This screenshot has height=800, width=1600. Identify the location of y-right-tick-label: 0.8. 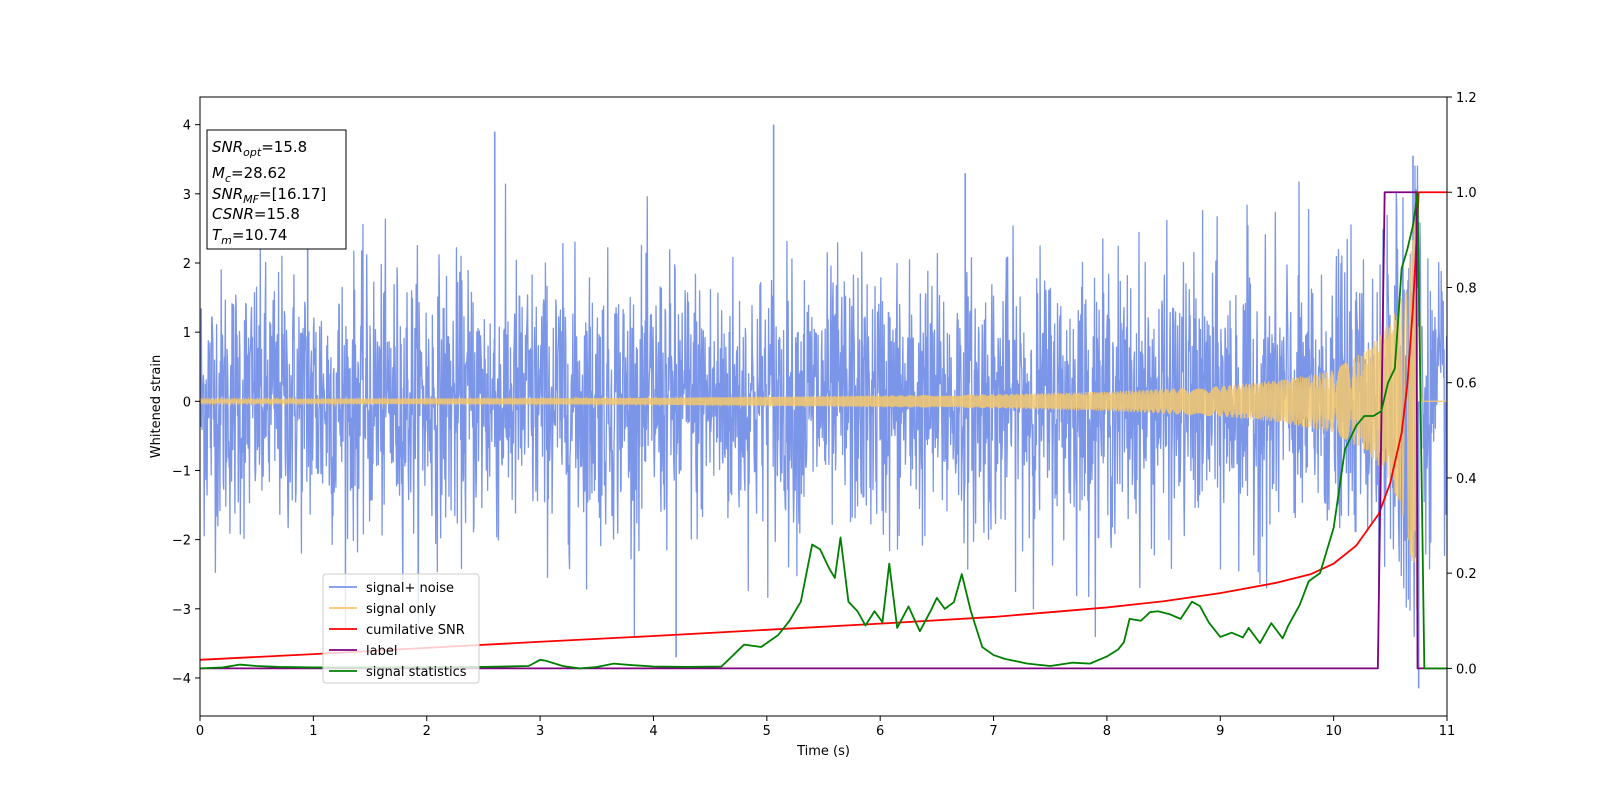
(1466, 288).